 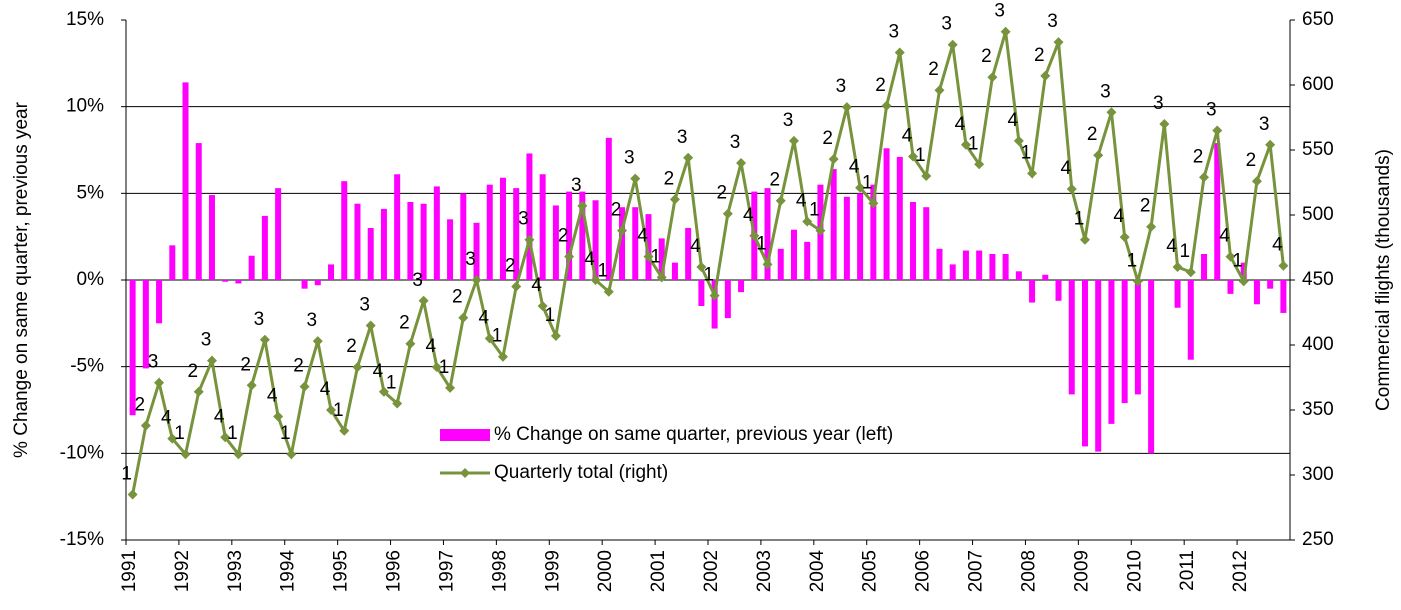 What do you see at coordinates (1028, 571) in the screenshot?
I see `x-tick-label: 2008` at bounding box center [1028, 571].